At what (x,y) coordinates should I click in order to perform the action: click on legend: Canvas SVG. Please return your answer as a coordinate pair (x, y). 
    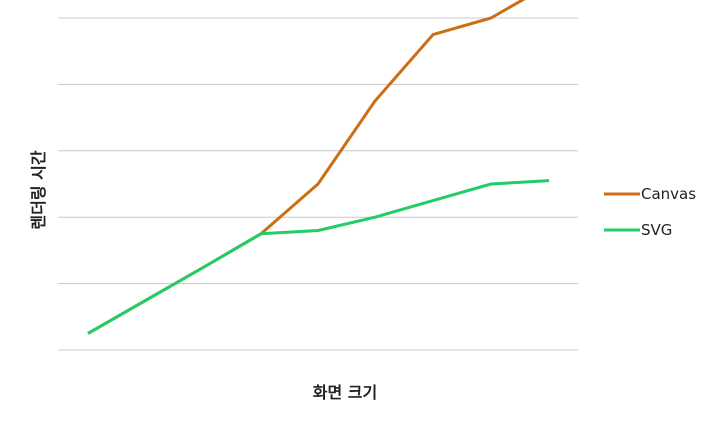
    Looking at the image, I should click on (650, 212).